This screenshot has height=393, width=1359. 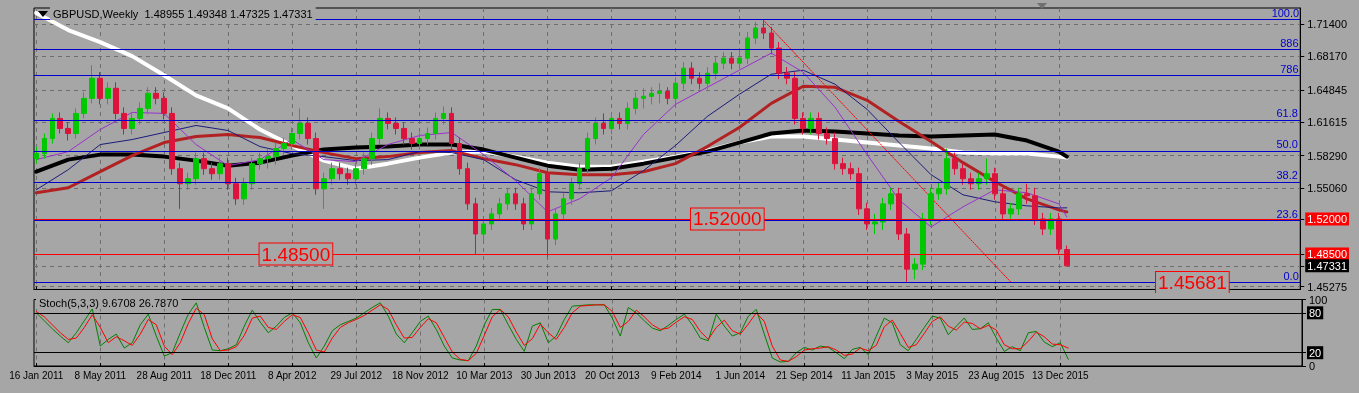 What do you see at coordinates (1312, 366) in the screenshot?
I see `y-tick-label: 0` at bounding box center [1312, 366].